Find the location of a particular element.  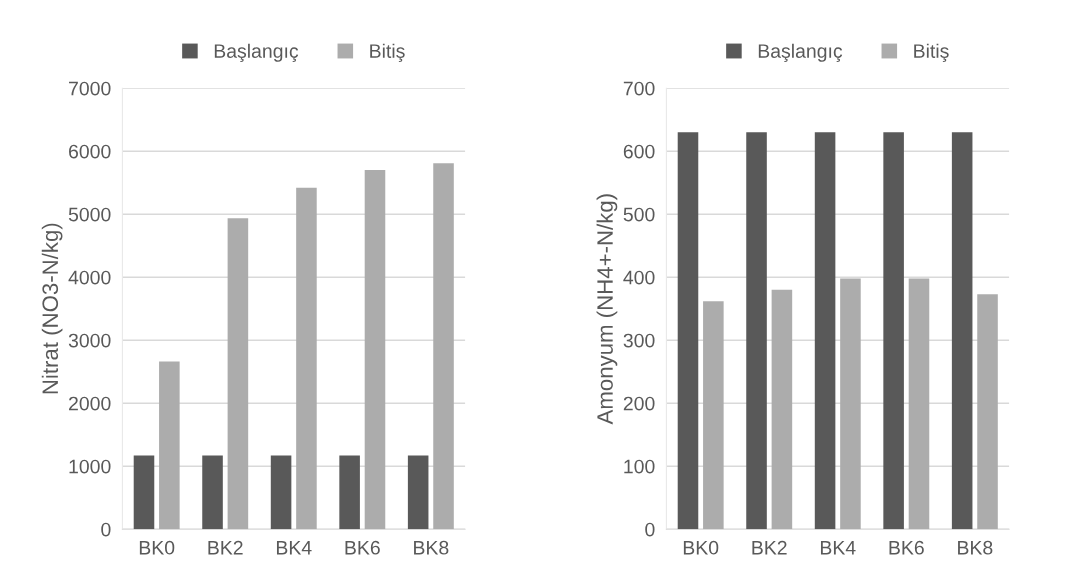

y-tick-label: 500 is located at coordinates (639, 214).